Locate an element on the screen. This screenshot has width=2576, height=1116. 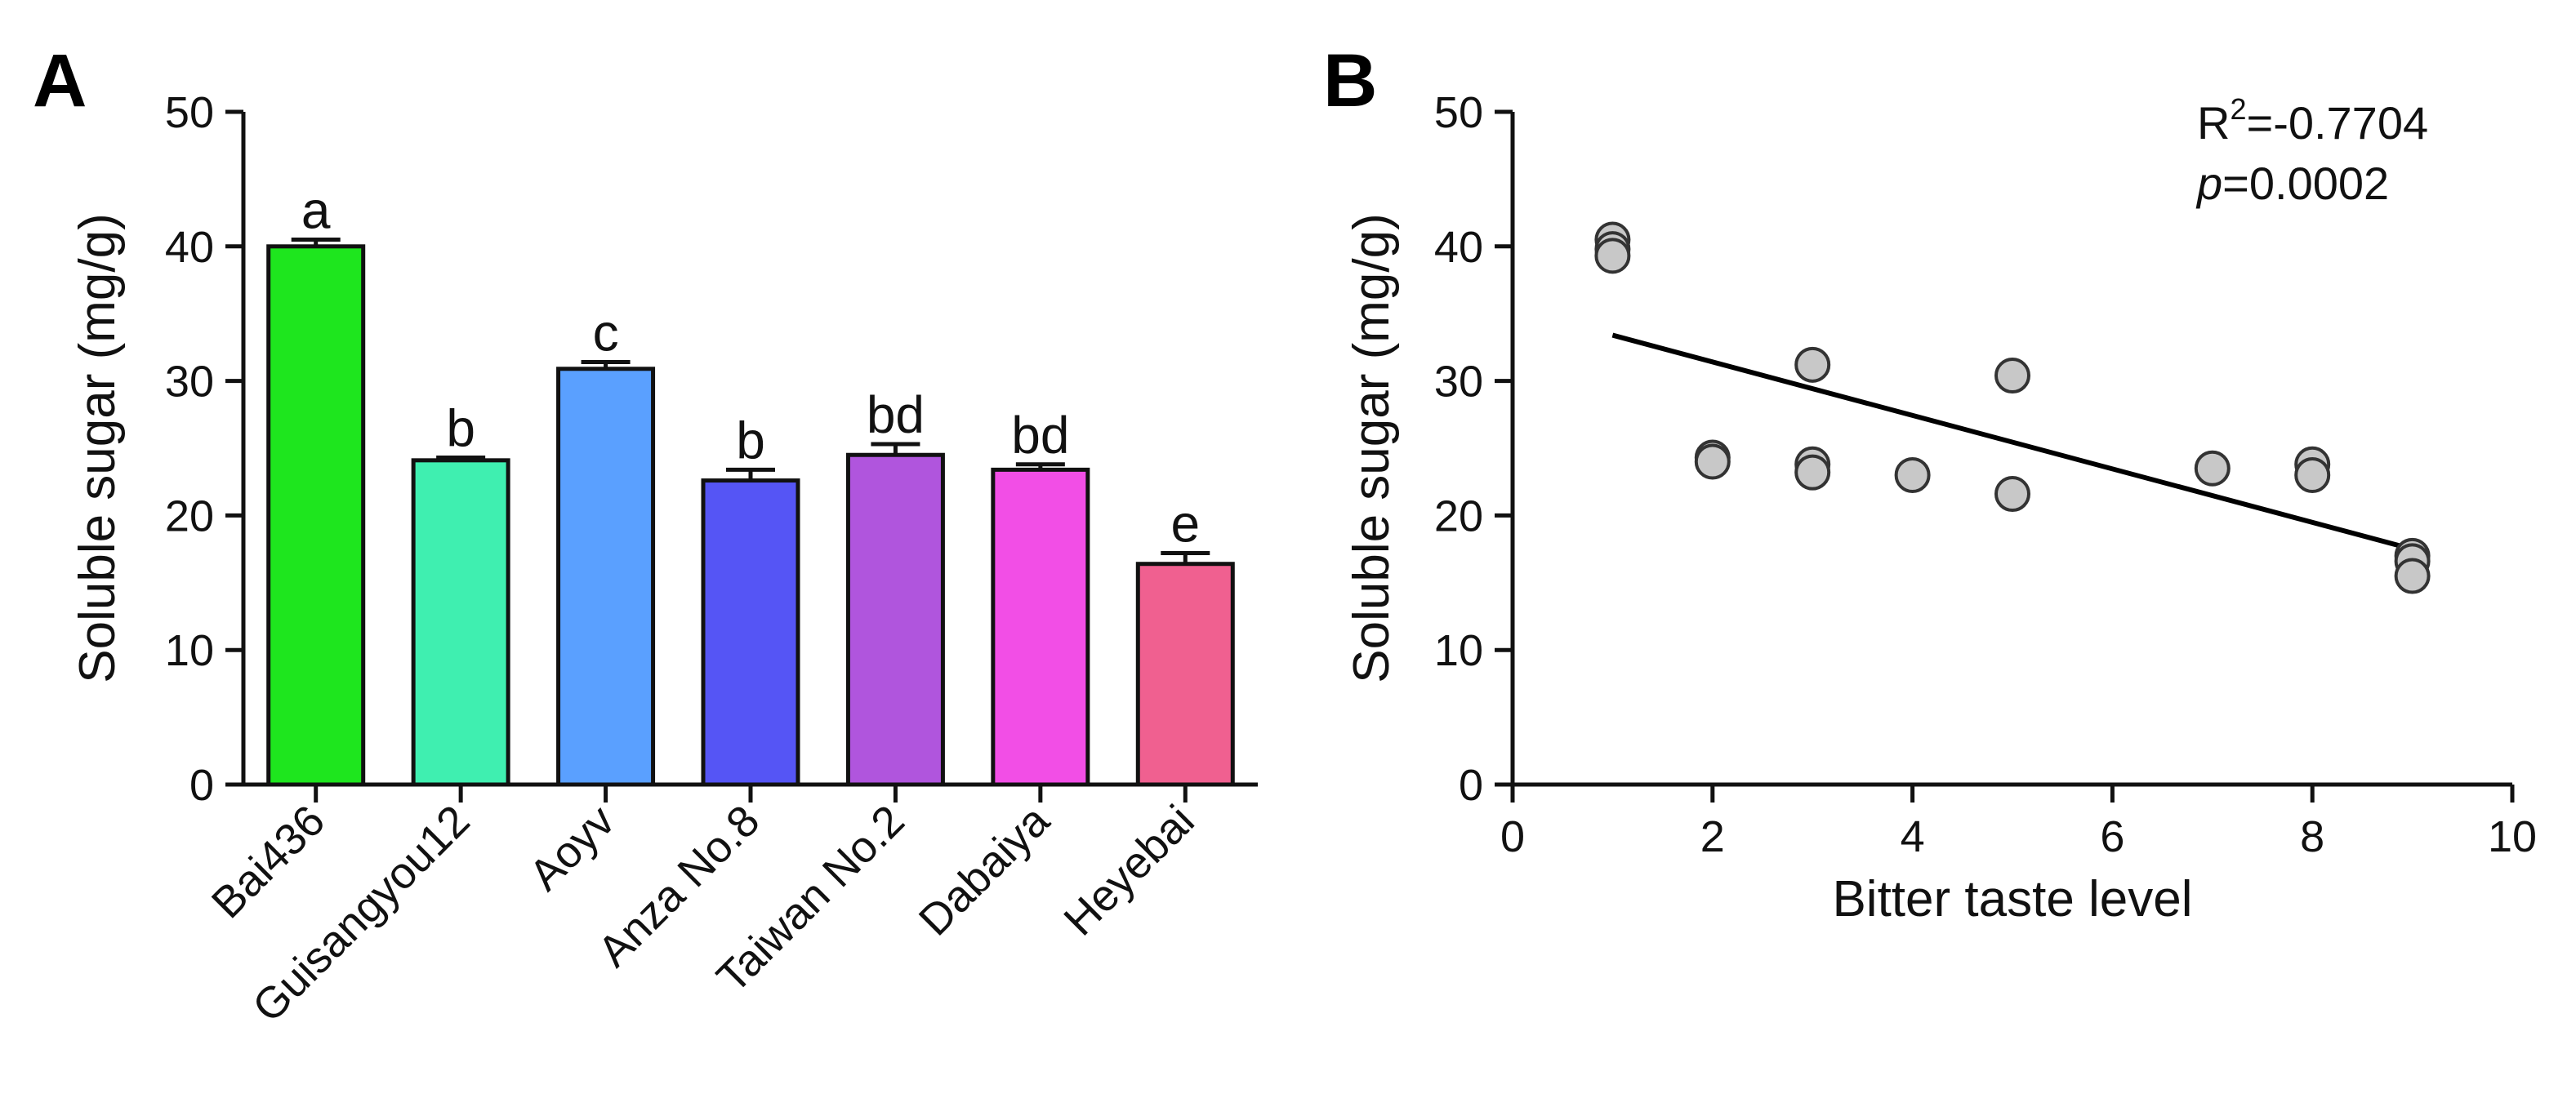
r-squared-superscript: 2 is located at coordinates (2238, 109).